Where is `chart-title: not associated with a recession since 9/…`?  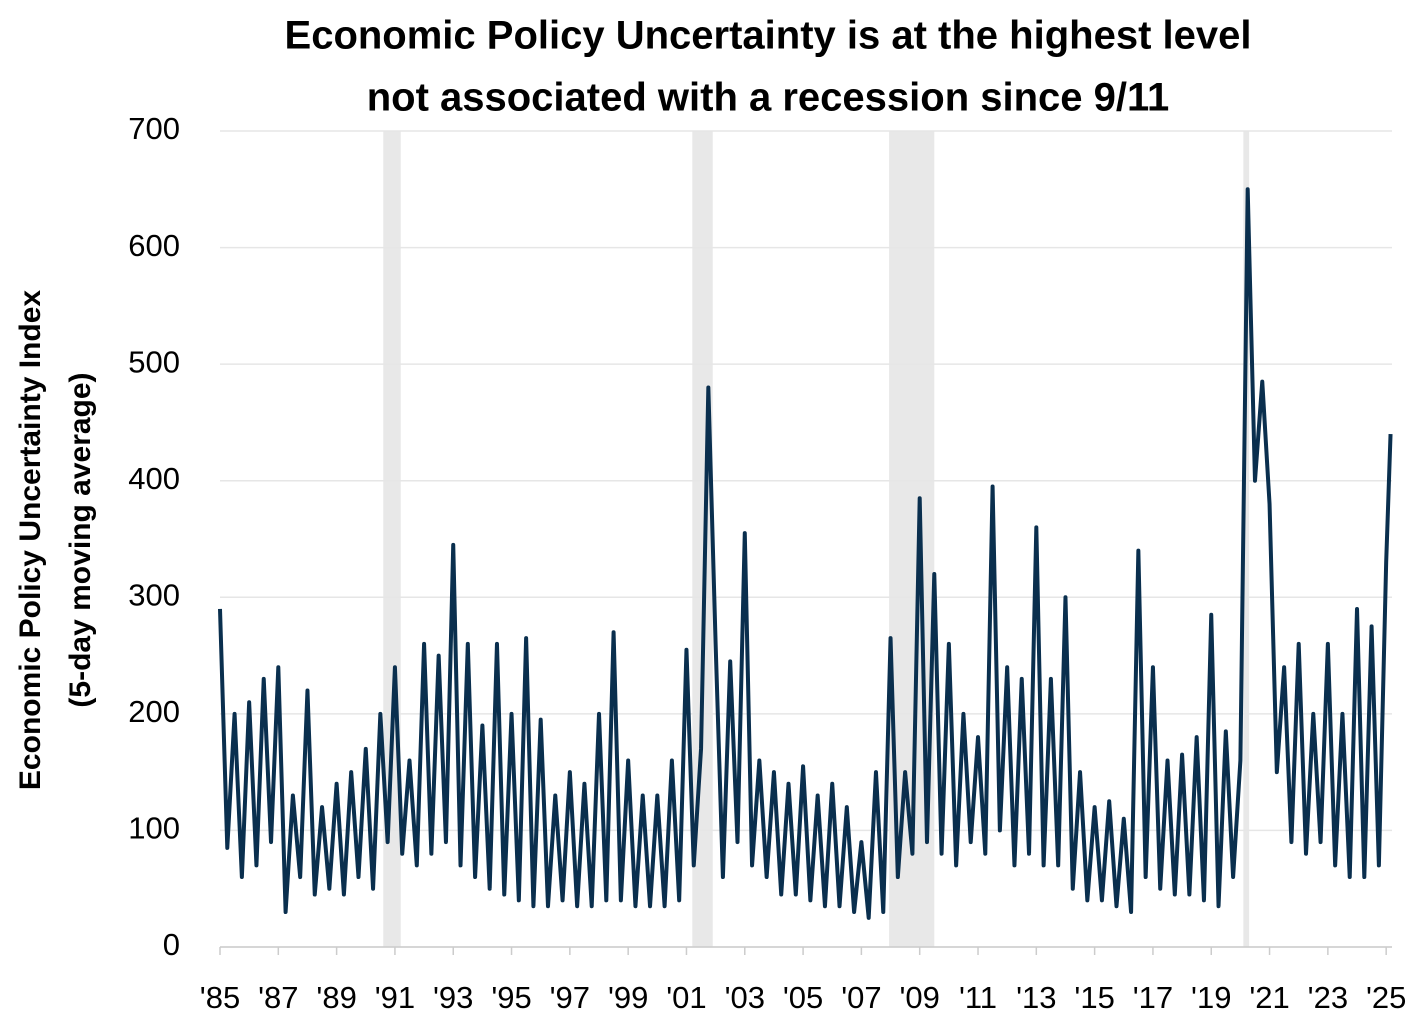
chart-title: not associated with a recession since 9/… is located at coordinates (768, 98).